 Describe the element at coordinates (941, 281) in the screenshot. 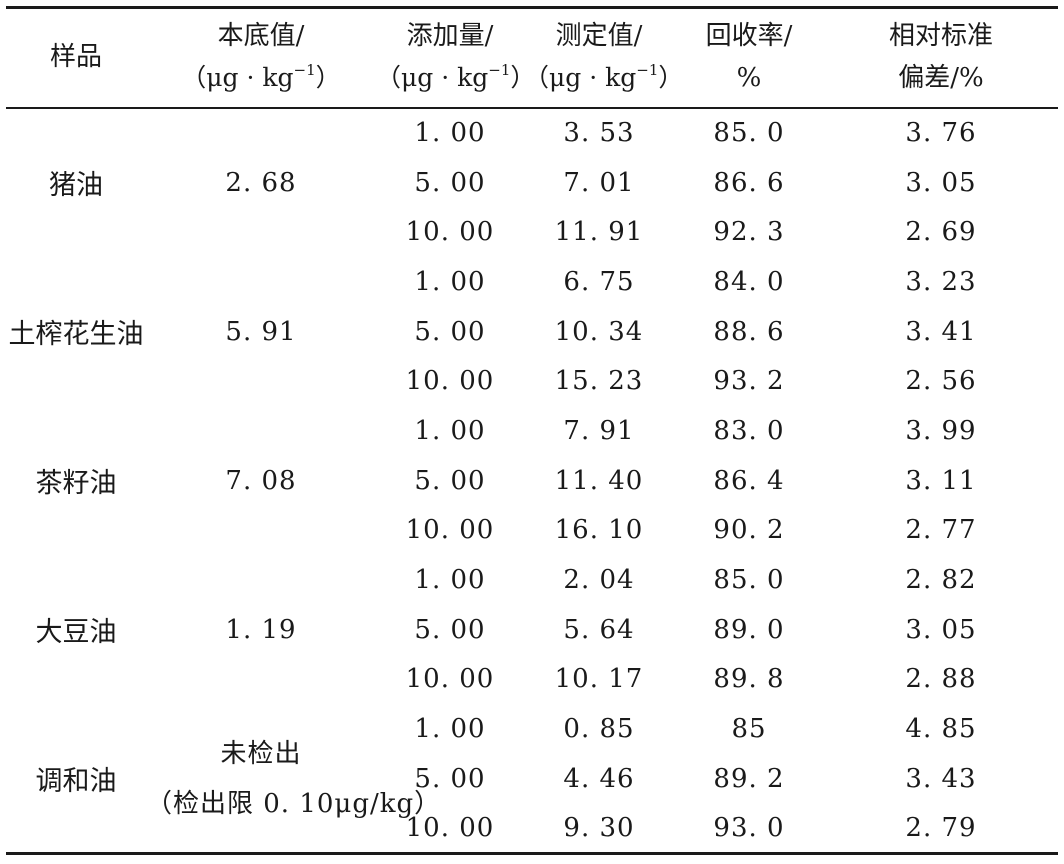

I see `rsd-cell: 3. 23` at that location.